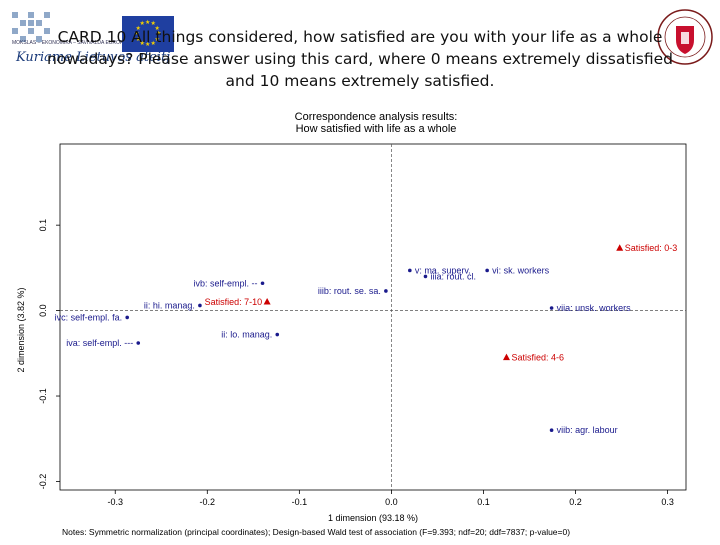 This screenshot has width=720, height=545. Describe the element at coordinates (521, 270) in the screenshot. I see `data-point-label: vi: sk. workers` at that location.